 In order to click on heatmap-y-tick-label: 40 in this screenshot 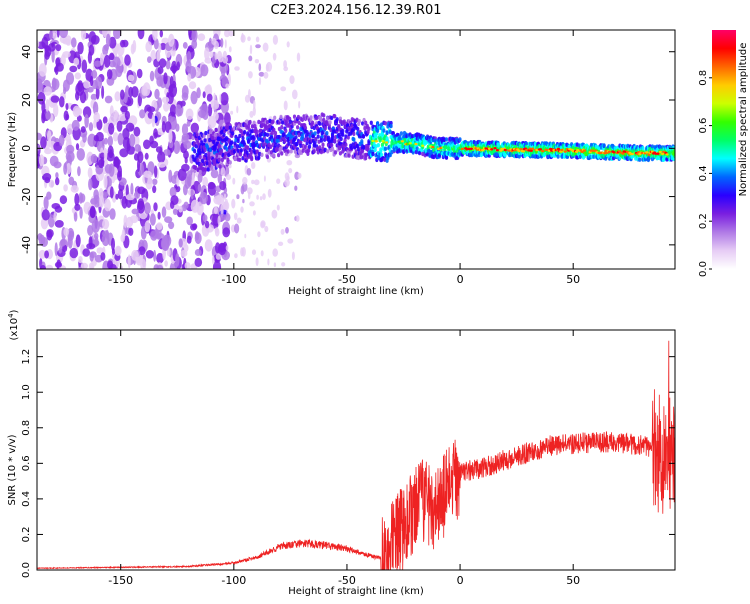, I will do `click(26, 52)`.